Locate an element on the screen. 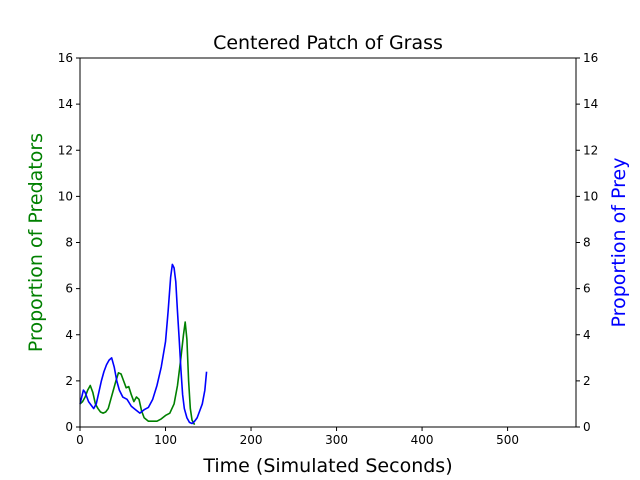  y-tick-label-left: 8 is located at coordinates (69, 243).